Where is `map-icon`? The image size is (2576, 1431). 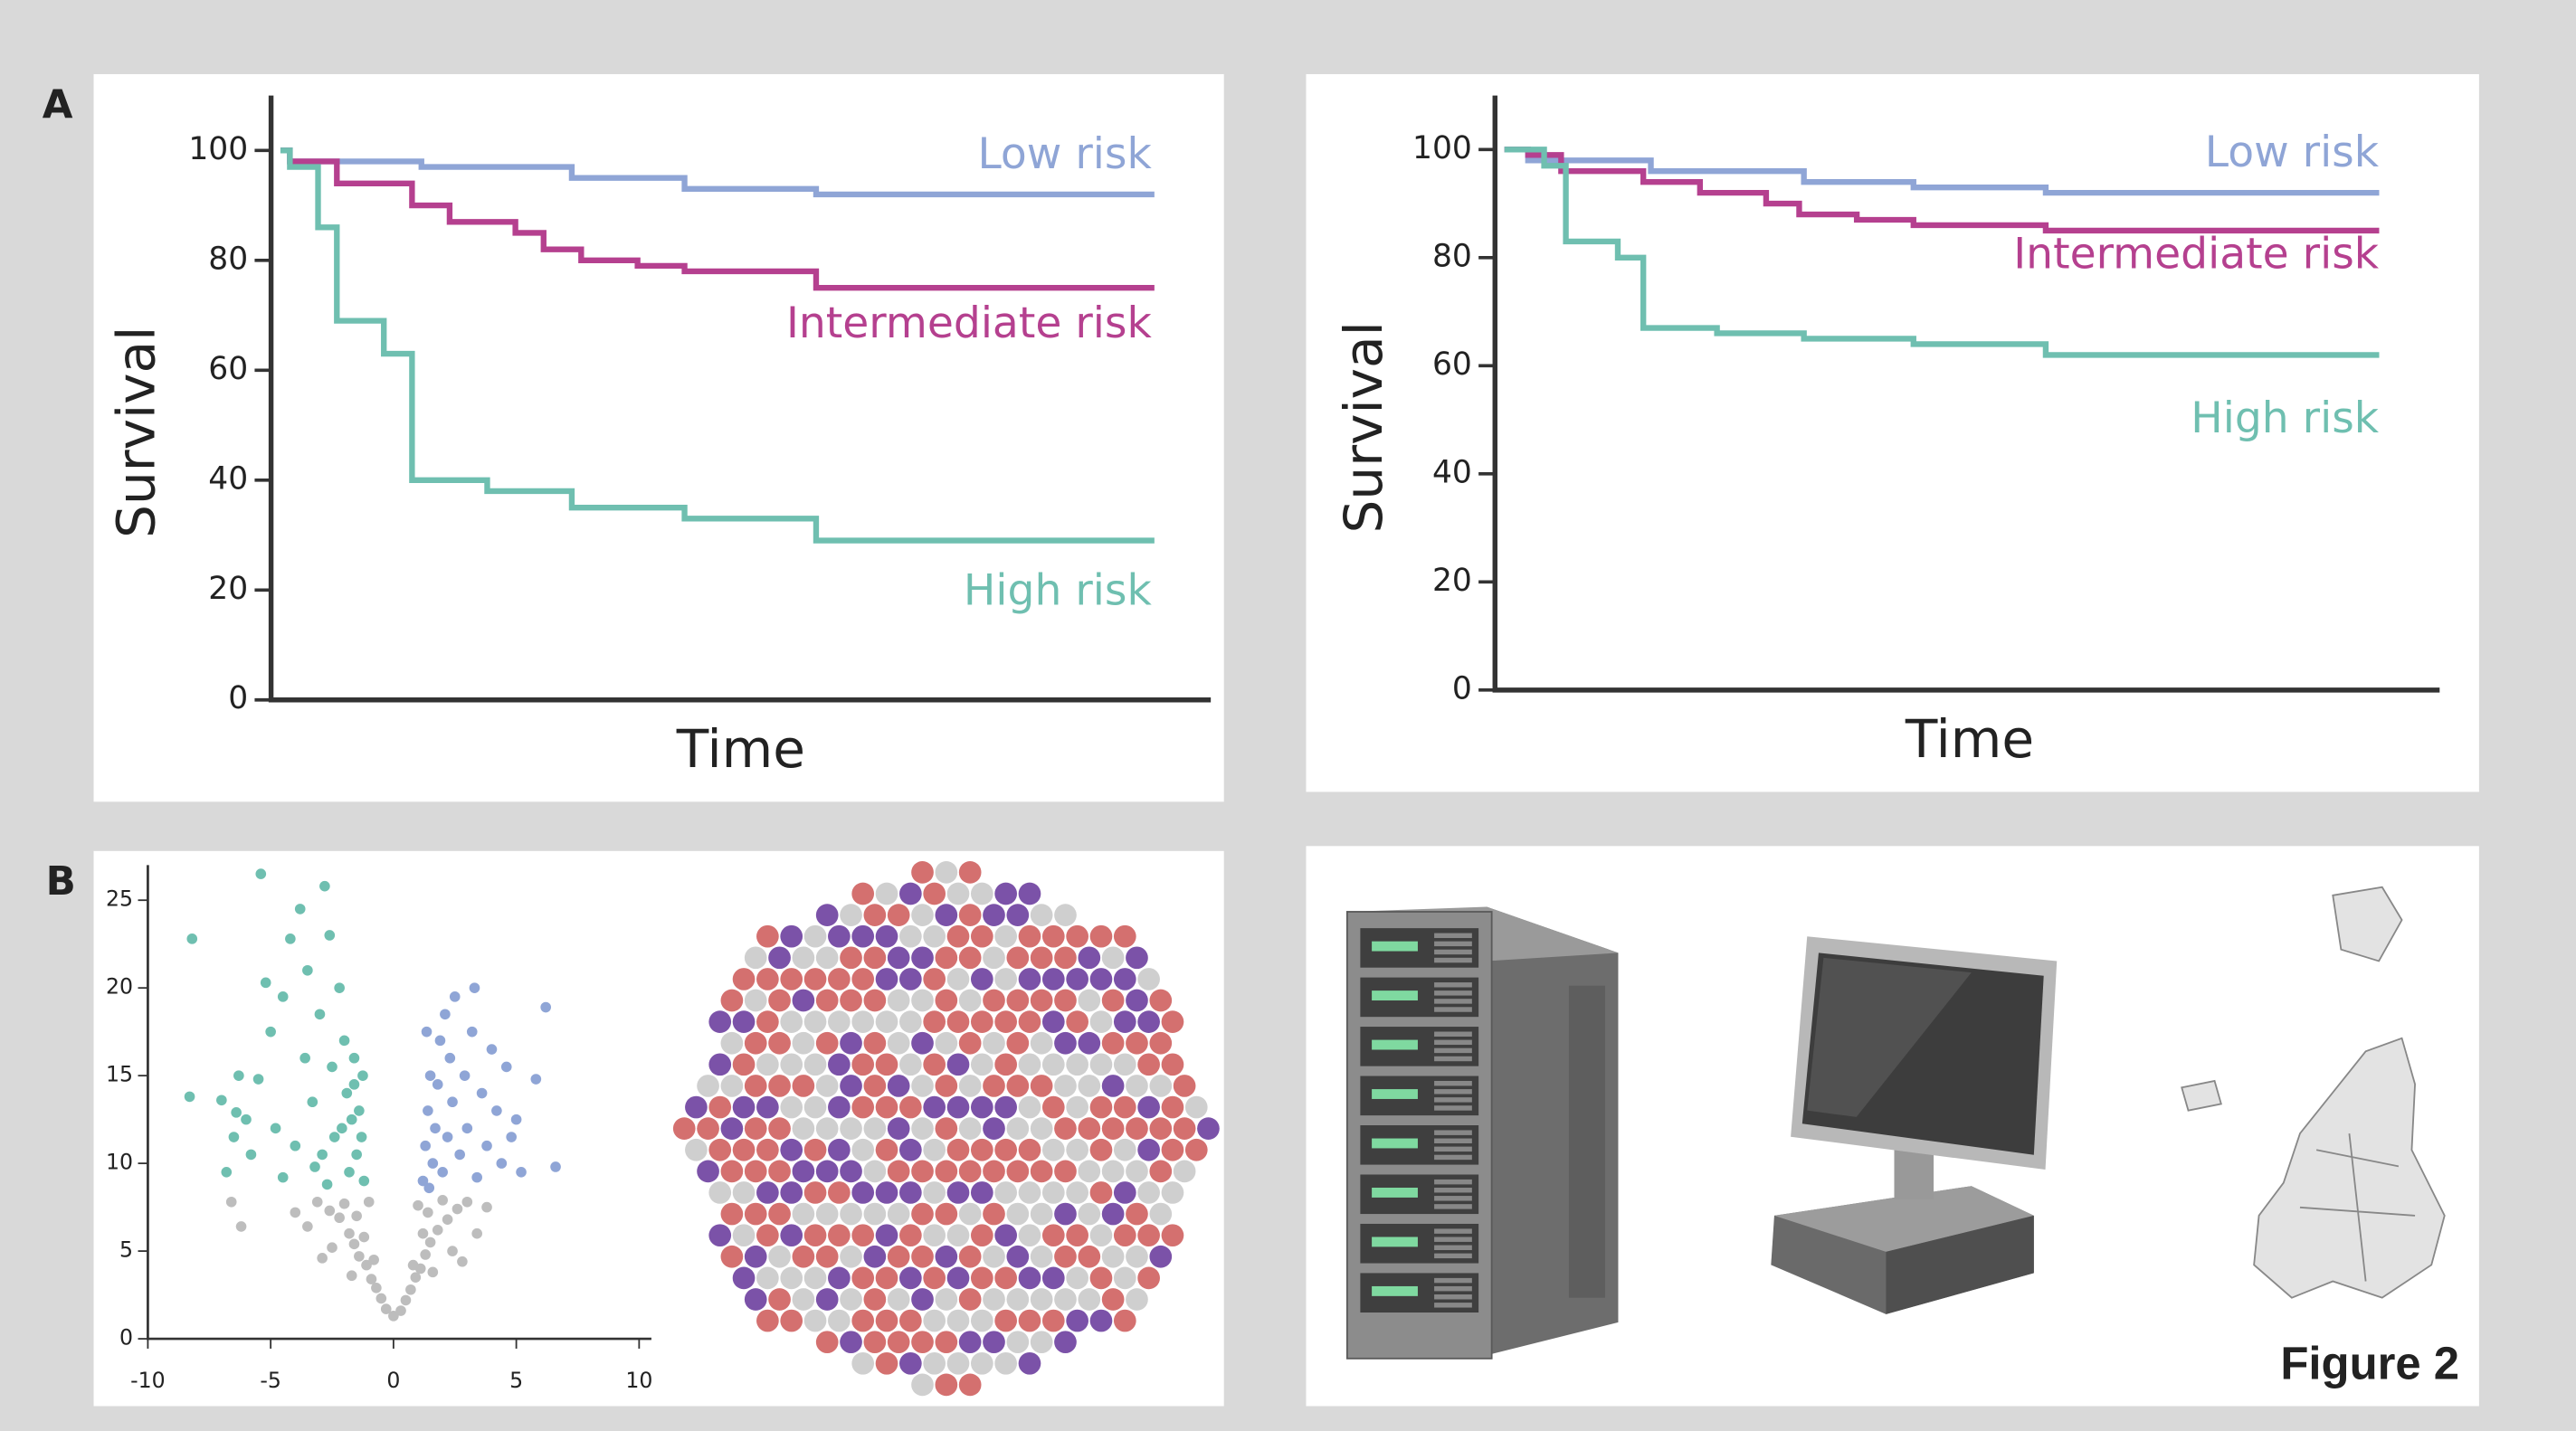 map-icon is located at coordinates (2313, 1092).